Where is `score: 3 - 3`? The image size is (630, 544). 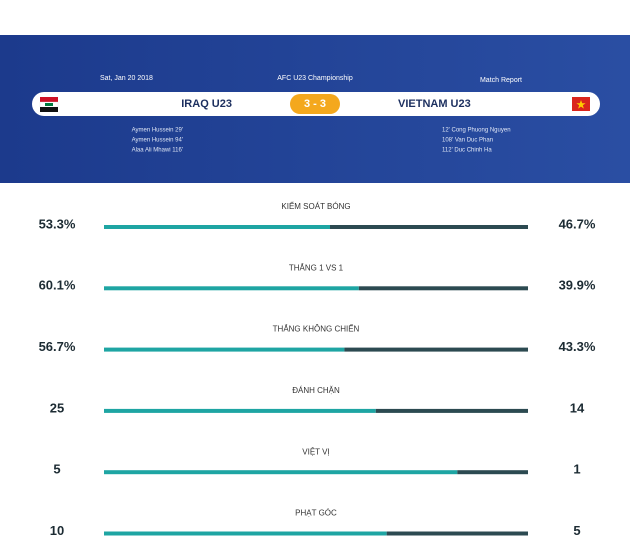 score: 3 - 3 is located at coordinates (315, 104).